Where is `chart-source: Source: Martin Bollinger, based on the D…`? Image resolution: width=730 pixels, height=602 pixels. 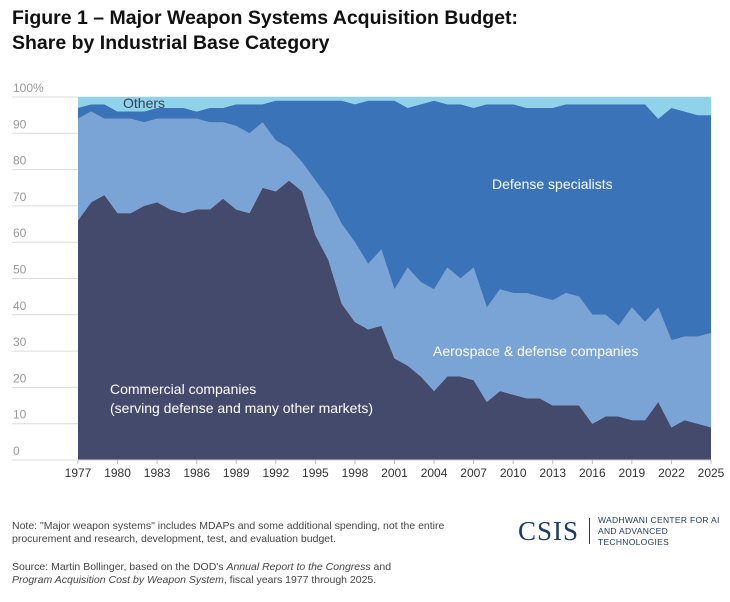 chart-source: Source: Martin Bollinger, based on the D… is located at coordinates (222, 574).